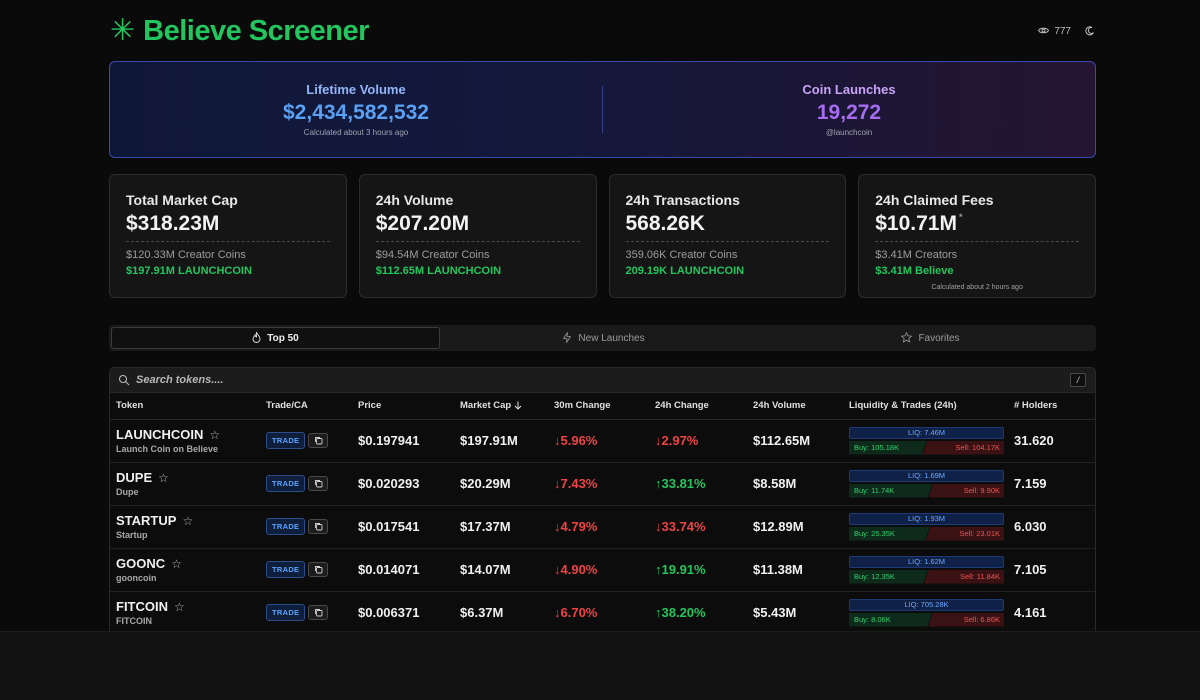  I want to click on column-header-24h-change: 24h Change, so click(698, 406).